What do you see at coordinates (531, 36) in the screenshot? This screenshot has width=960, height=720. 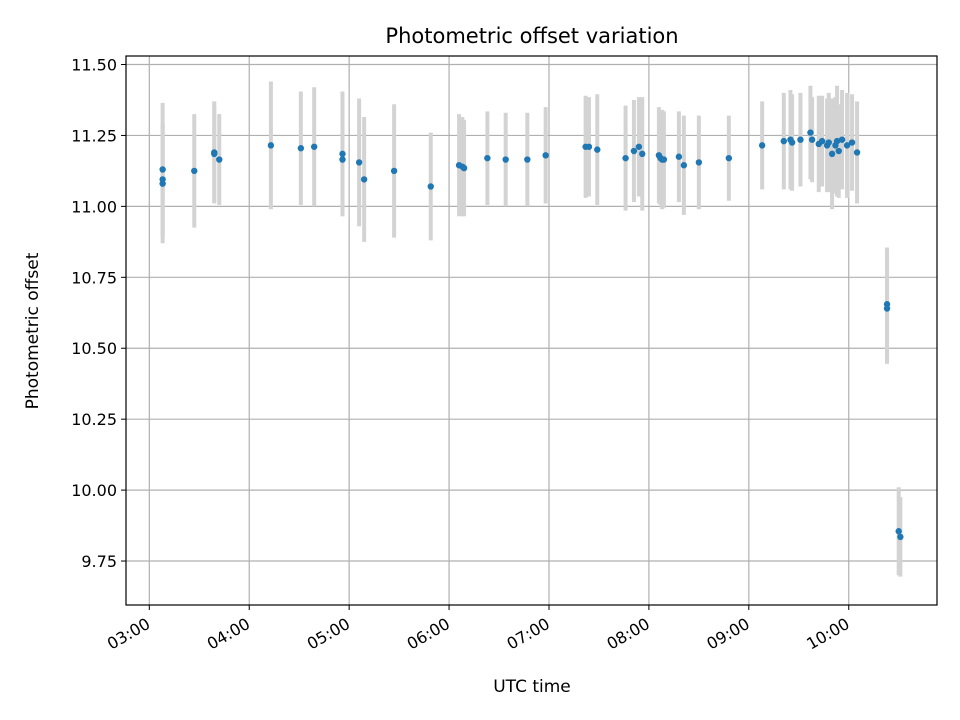 I see `chart-title: Photometric offset variation` at bounding box center [531, 36].